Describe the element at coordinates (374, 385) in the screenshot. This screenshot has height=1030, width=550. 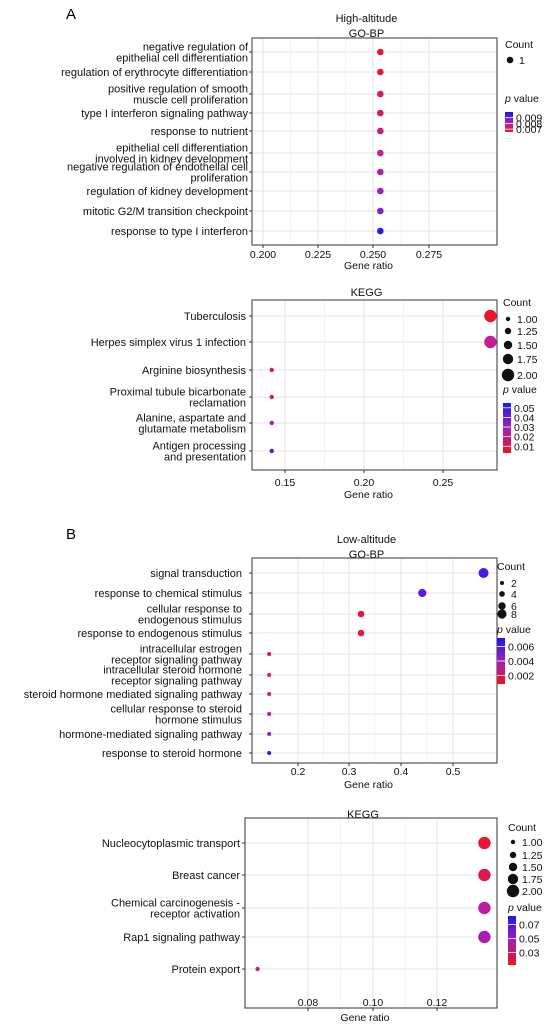
I see `chart1-plot-frame` at that location.